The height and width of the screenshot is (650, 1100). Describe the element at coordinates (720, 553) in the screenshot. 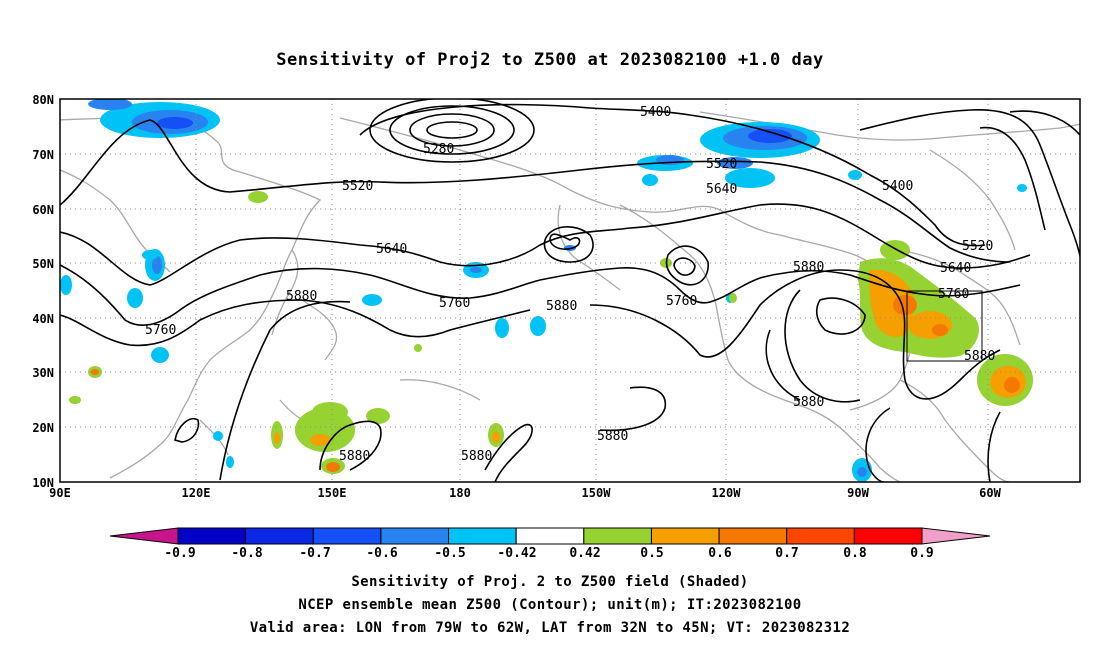

I see `colorbar-label: 0.6` at that location.